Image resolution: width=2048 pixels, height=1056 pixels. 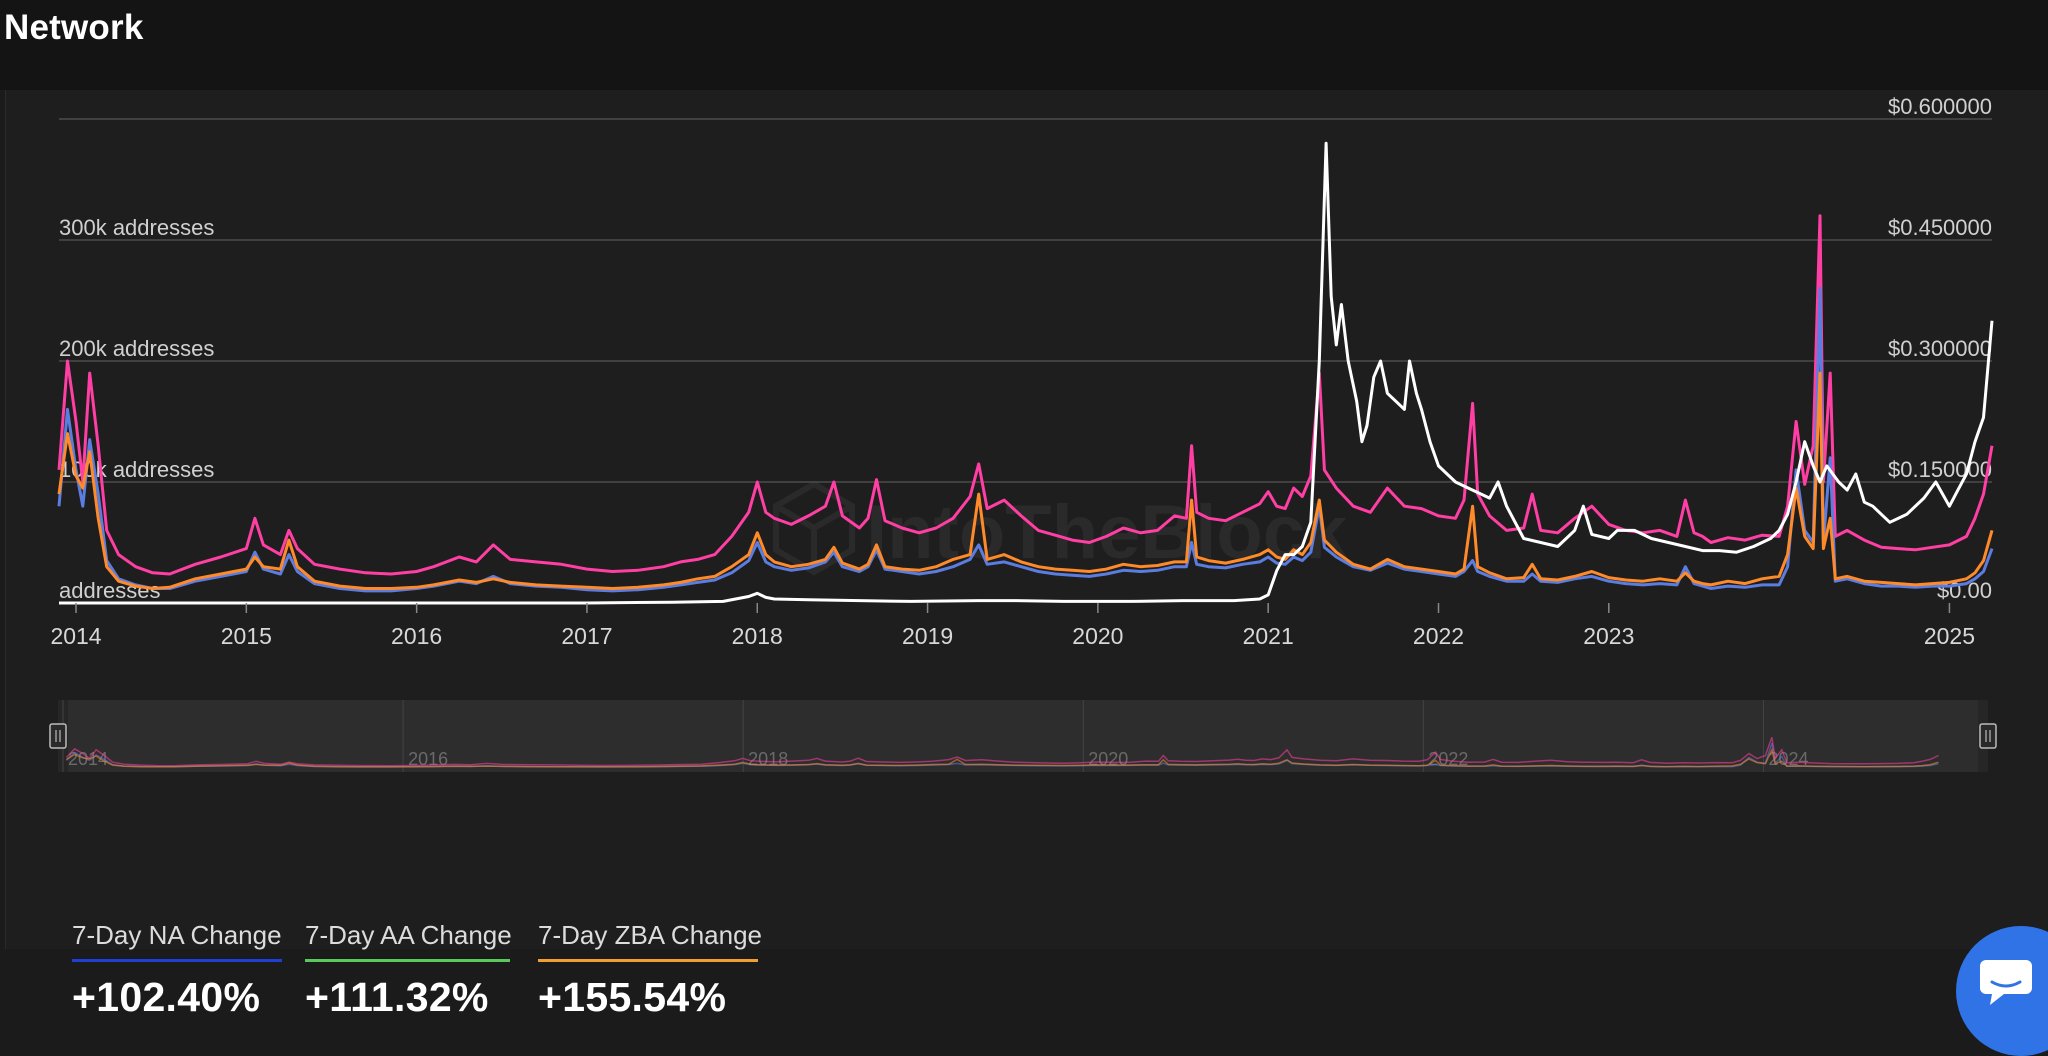 What do you see at coordinates (110, 590) in the screenshot?
I see `y-left-tick-label: addresses` at bounding box center [110, 590].